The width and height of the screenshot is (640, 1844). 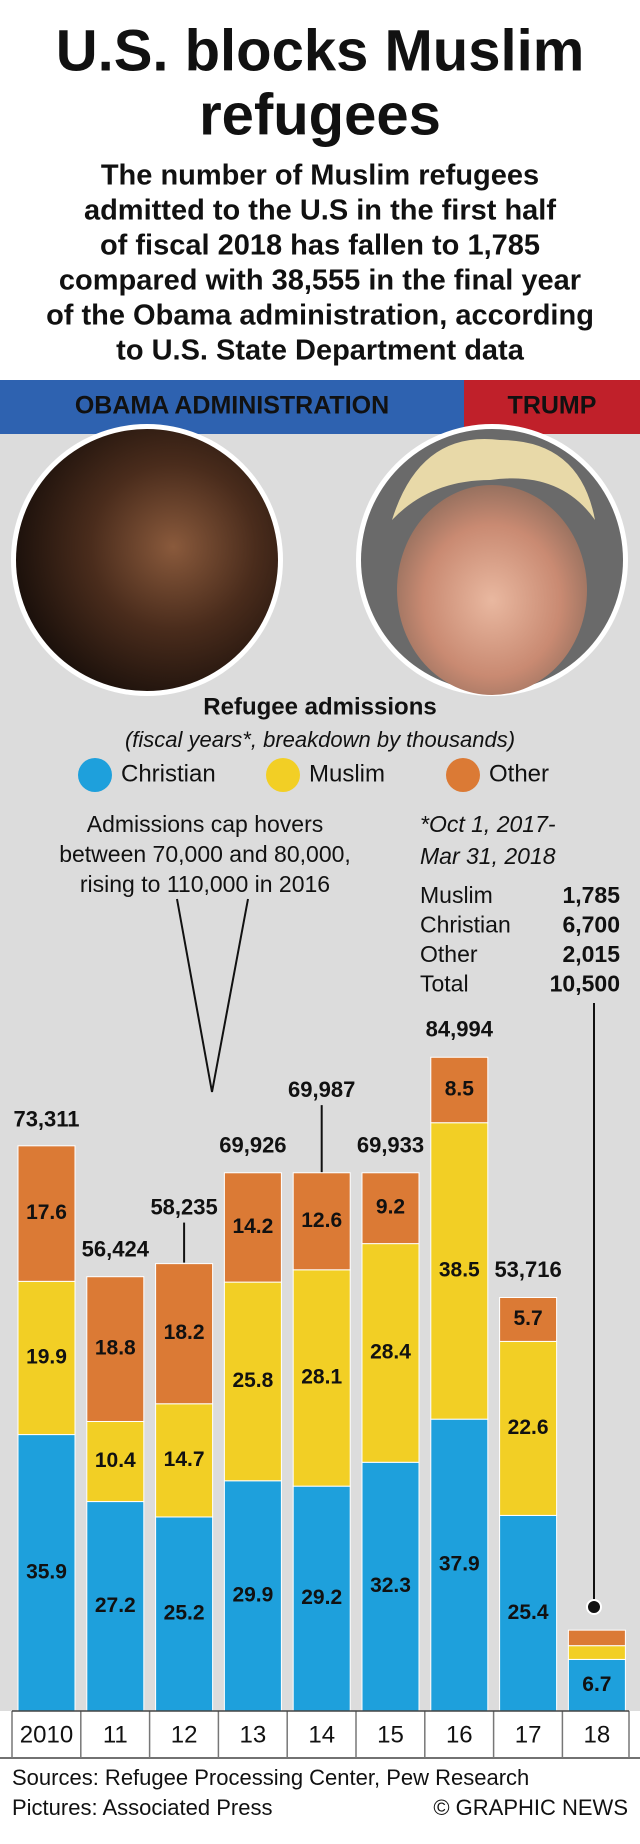 I want to click on note-pointer-dot, so click(x=594, y=1607).